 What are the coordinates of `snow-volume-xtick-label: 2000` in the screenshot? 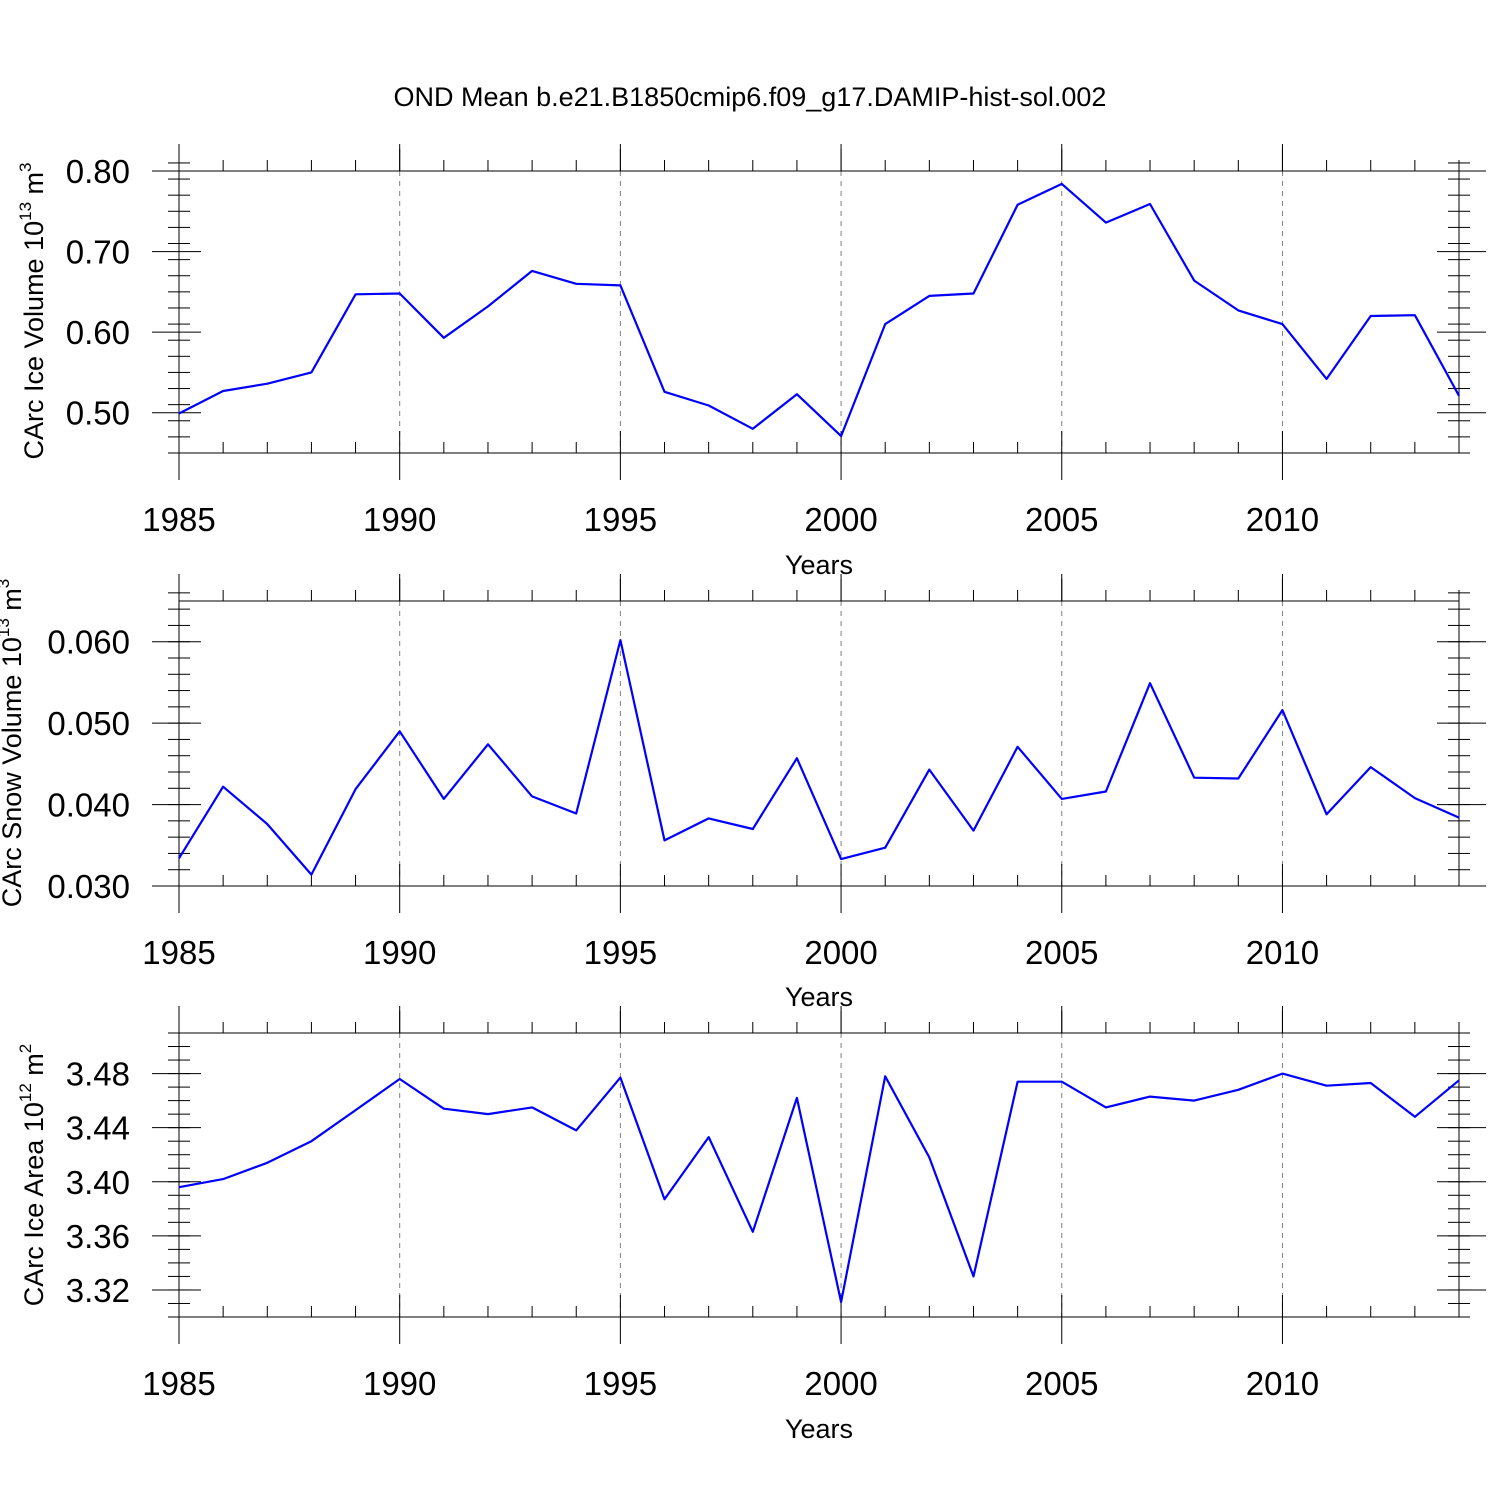 It's located at (840, 952).